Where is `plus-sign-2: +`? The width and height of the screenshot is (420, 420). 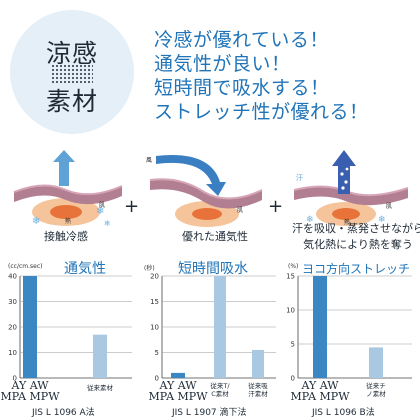 plus-sign-2: + is located at coordinates (276, 206).